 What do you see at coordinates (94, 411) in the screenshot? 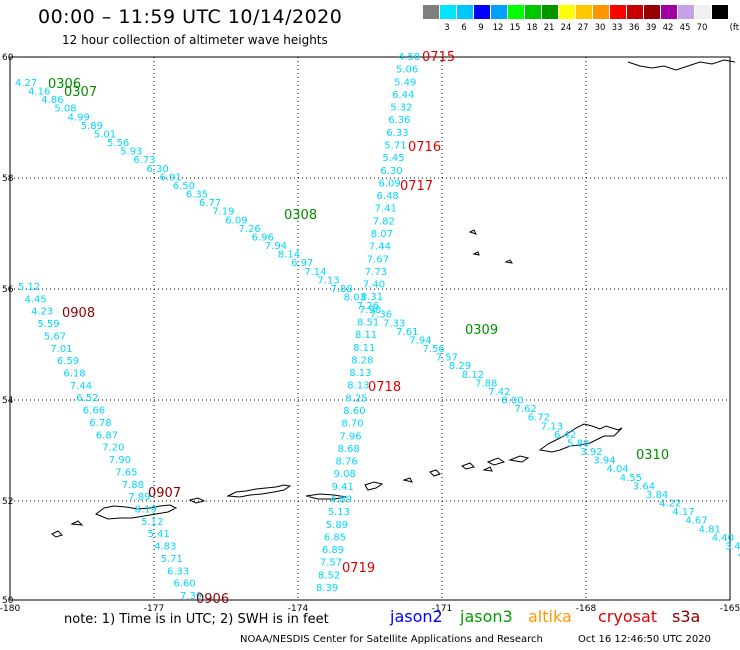
I see `wave-height-value: 6.66` at bounding box center [94, 411].